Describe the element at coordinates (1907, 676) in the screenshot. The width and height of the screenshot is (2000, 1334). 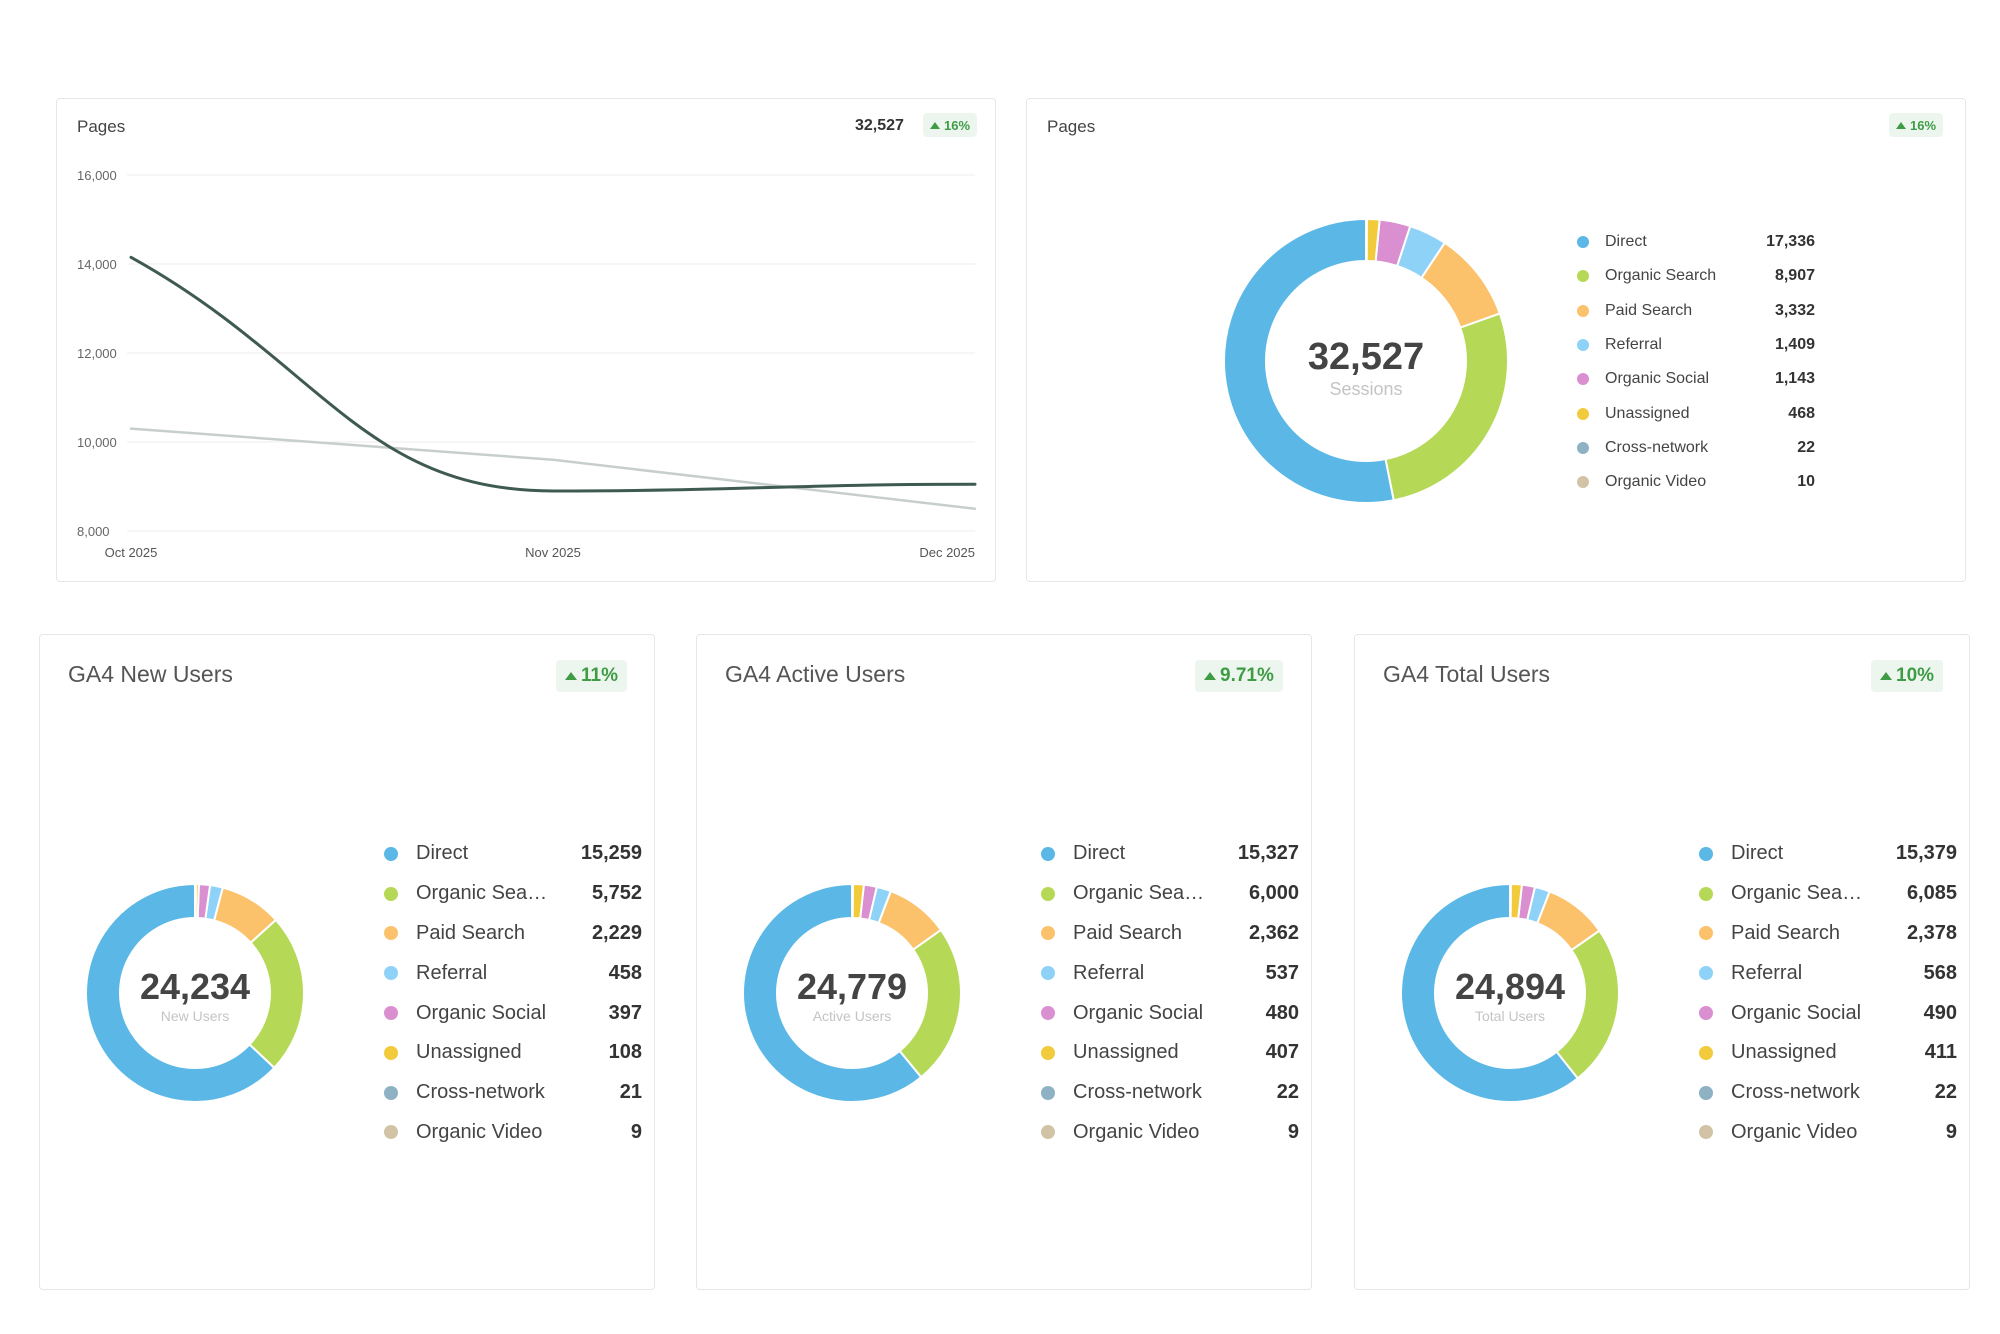
I see `change-badge: 10%` at that location.